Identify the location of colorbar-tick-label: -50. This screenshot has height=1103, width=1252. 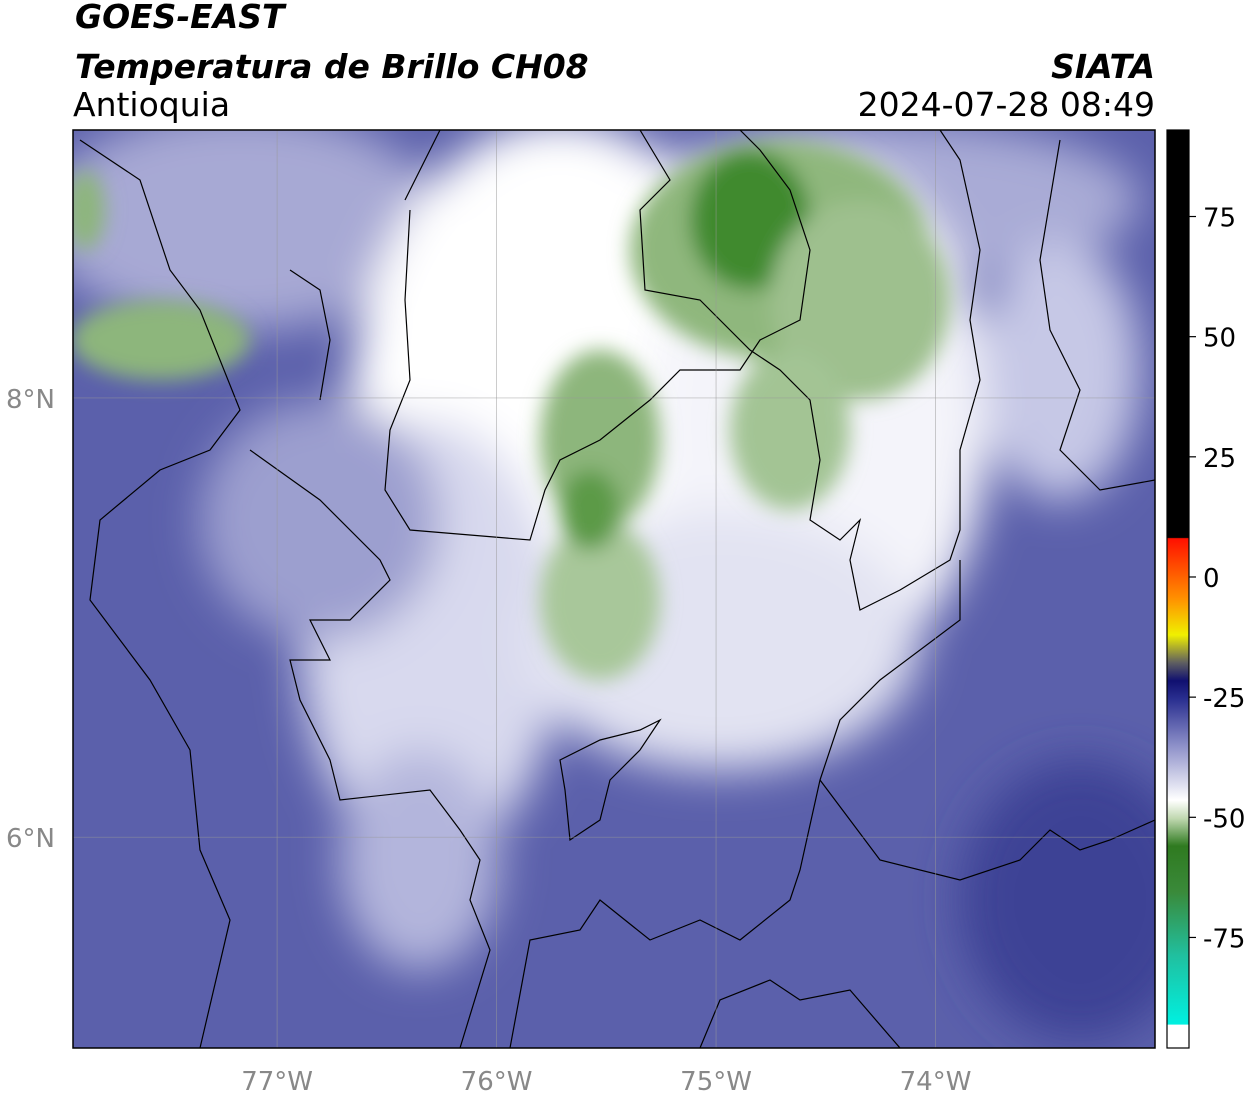
(1224, 819).